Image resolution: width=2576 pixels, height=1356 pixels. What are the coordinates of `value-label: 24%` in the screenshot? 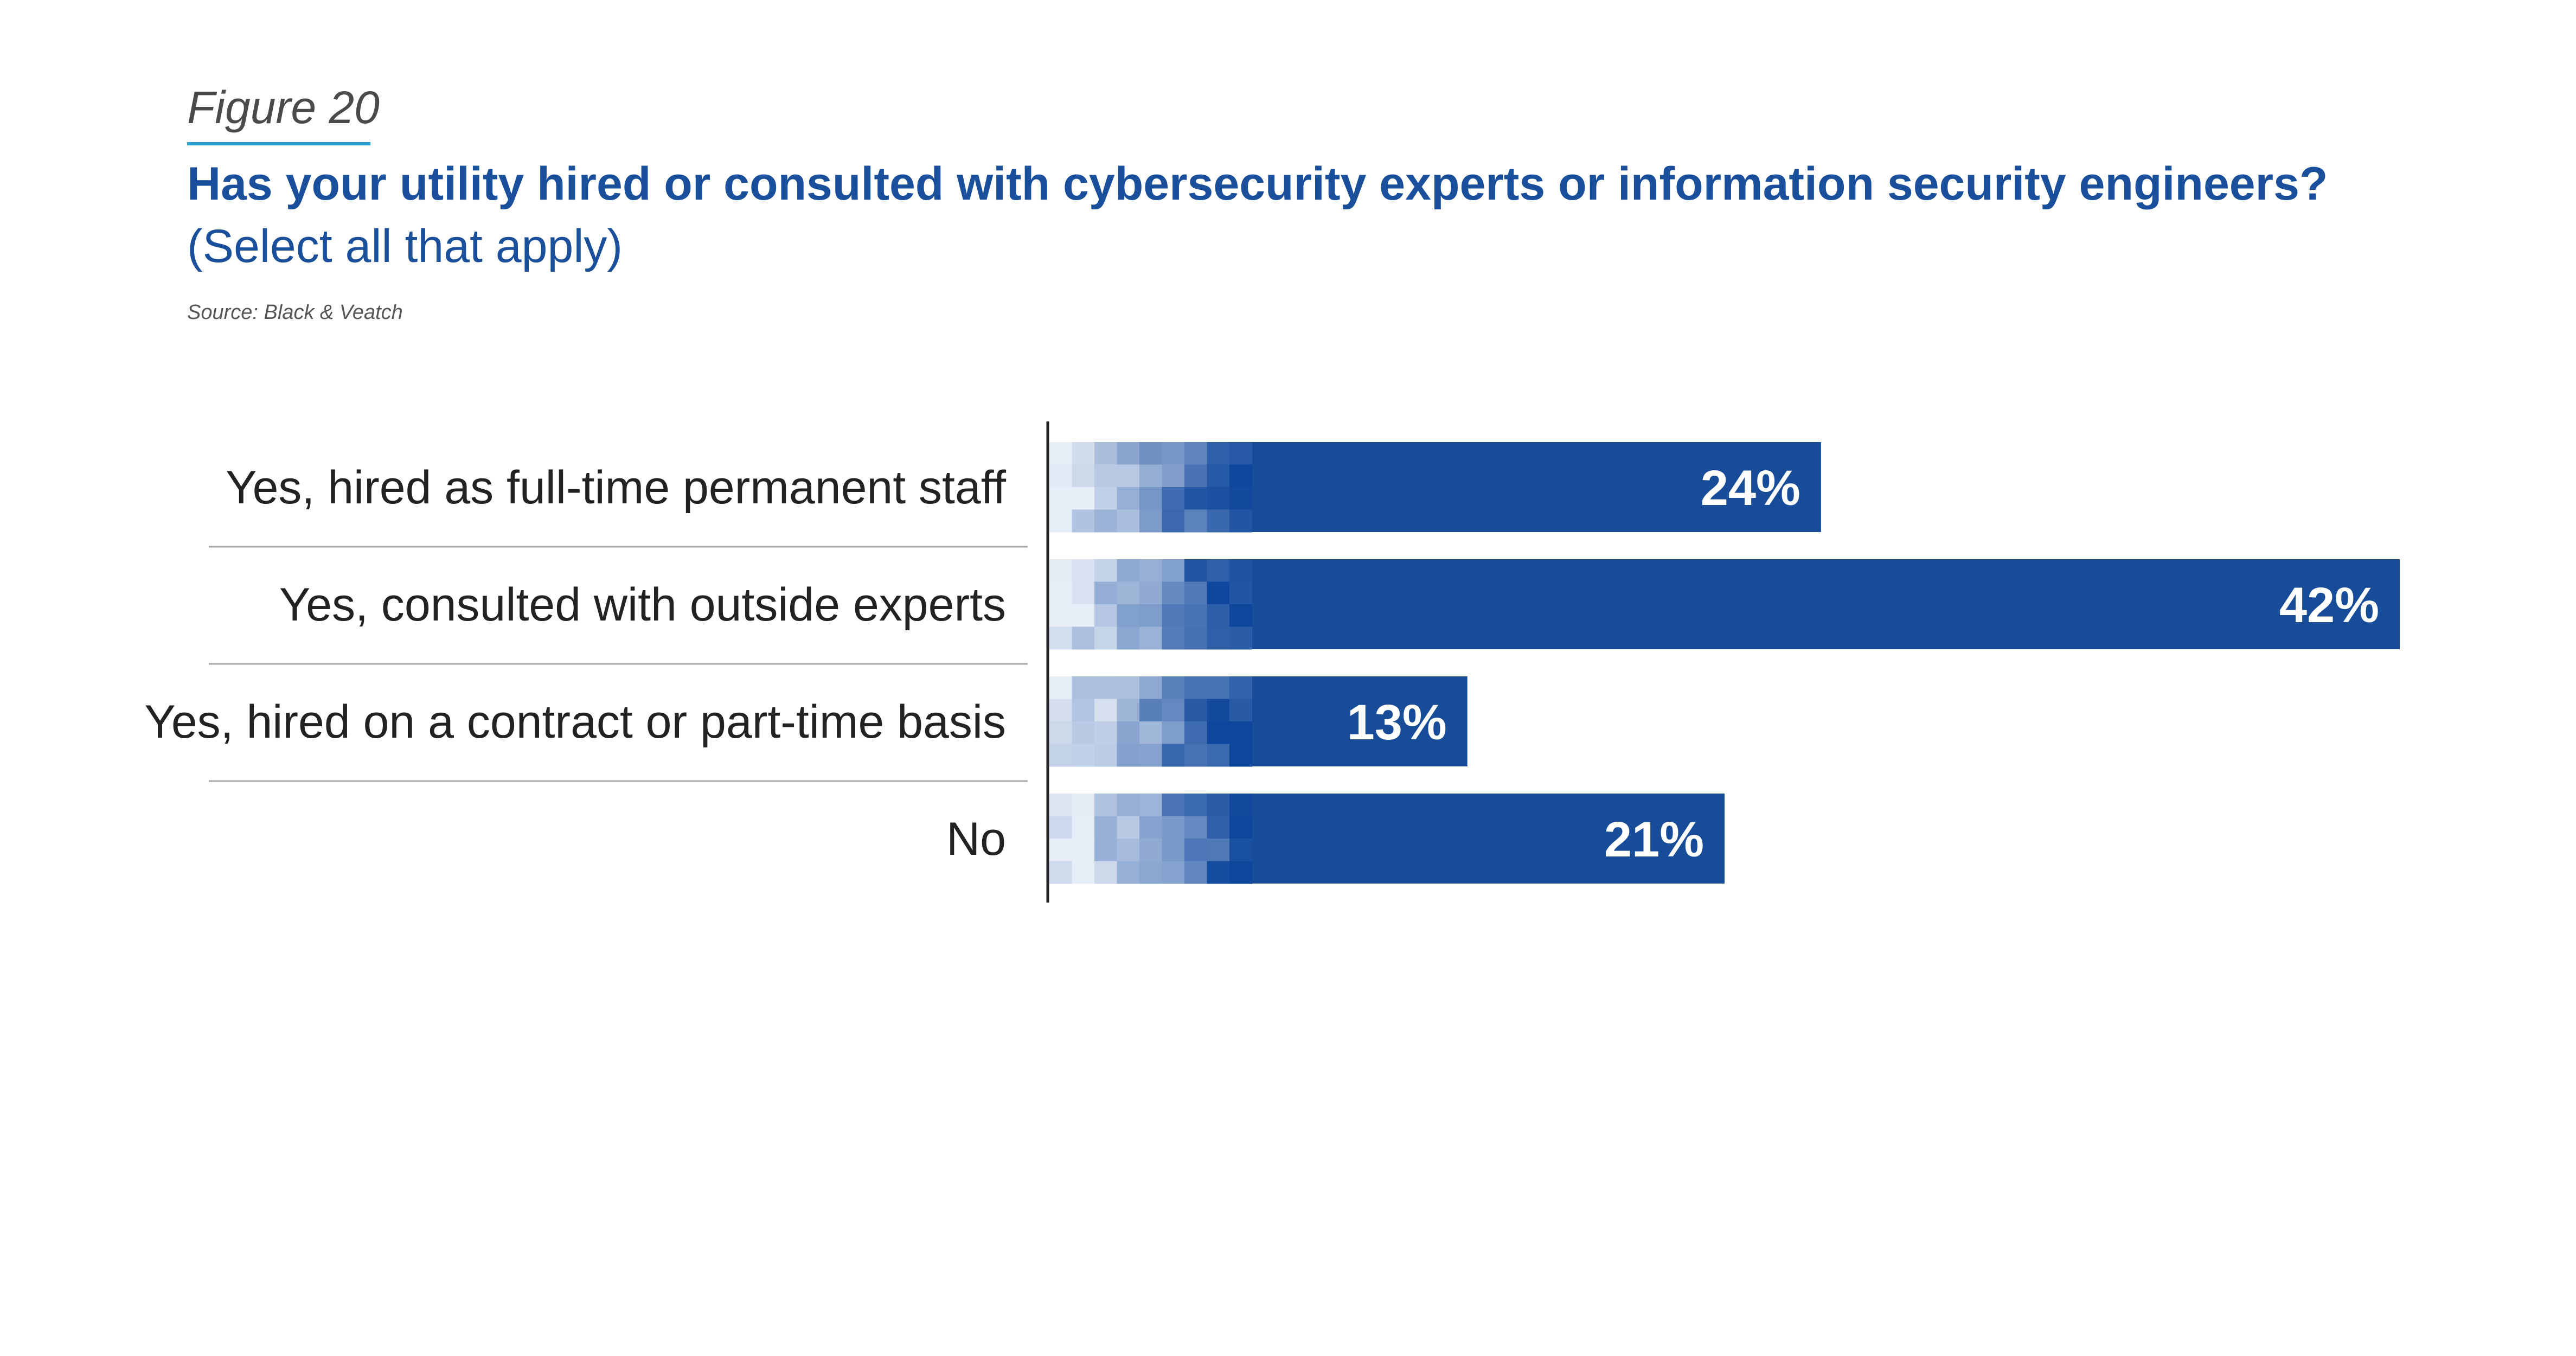 It's located at (1750, 488).